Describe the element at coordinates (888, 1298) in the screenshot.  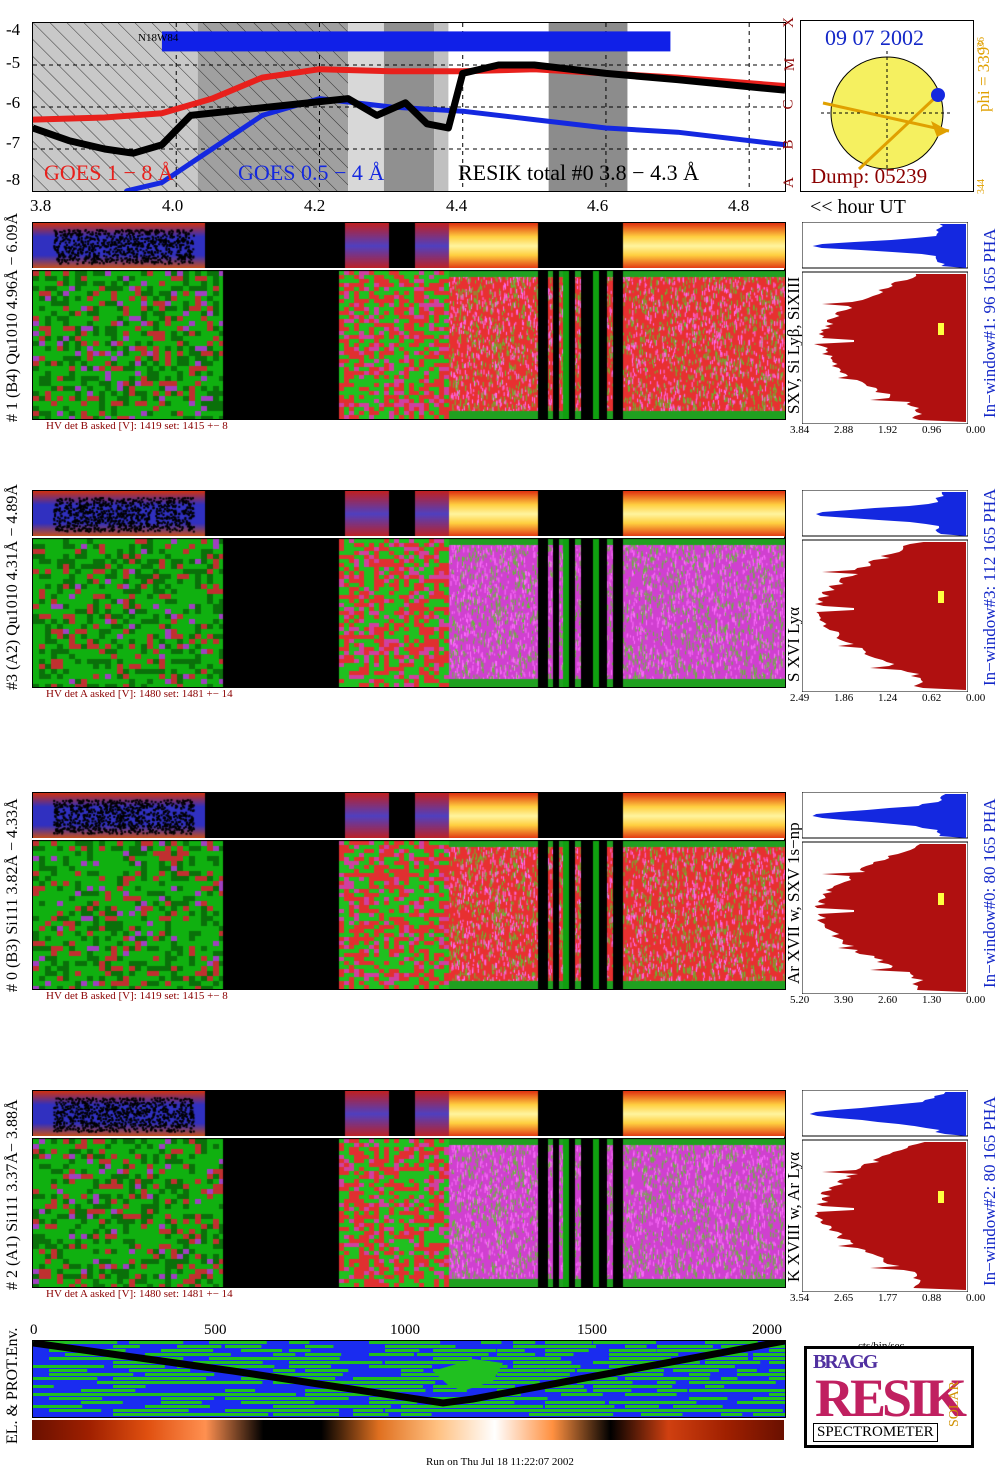
I see `pha-tick: 1.77` at that location.